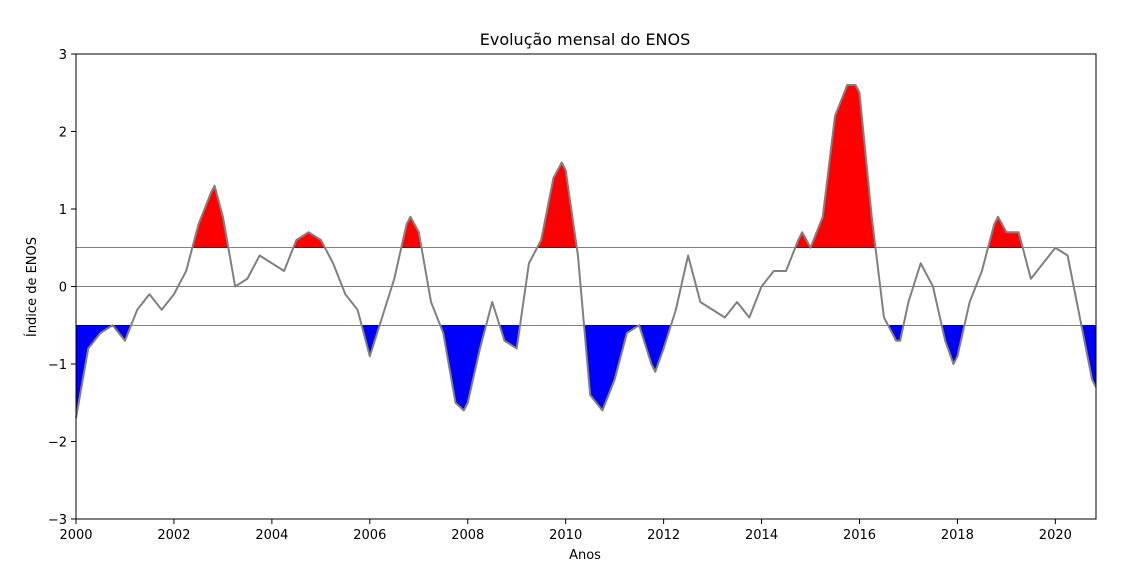 The height and width of the screenshot is (574, 1148). I want to click on x-tick-label: 2014, so click(761, 535).